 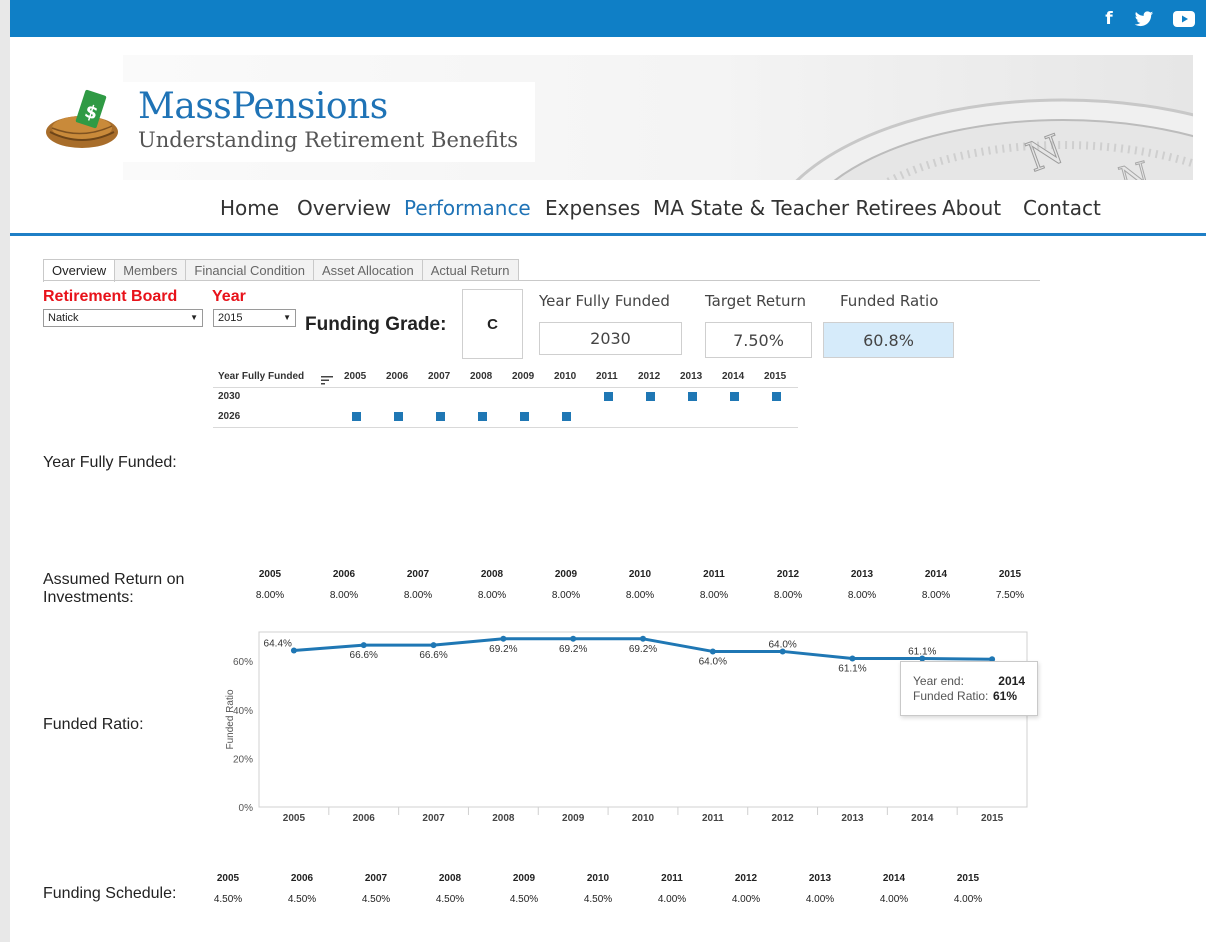 What do you see at coordinates (1144, 19) in the screenshot?
I see `twitter-icon` at bounding box center [1144, 19].